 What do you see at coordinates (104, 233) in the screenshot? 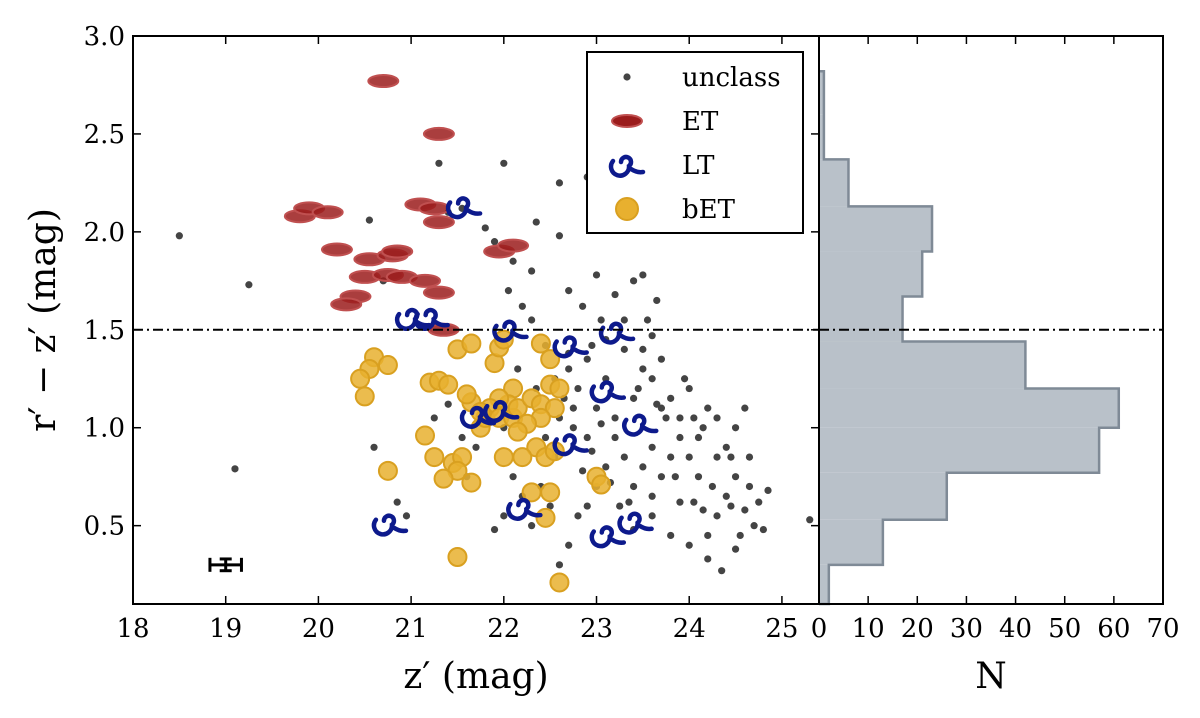
I see `y-tick-label: 2.0` at bounding box center [104, 233].